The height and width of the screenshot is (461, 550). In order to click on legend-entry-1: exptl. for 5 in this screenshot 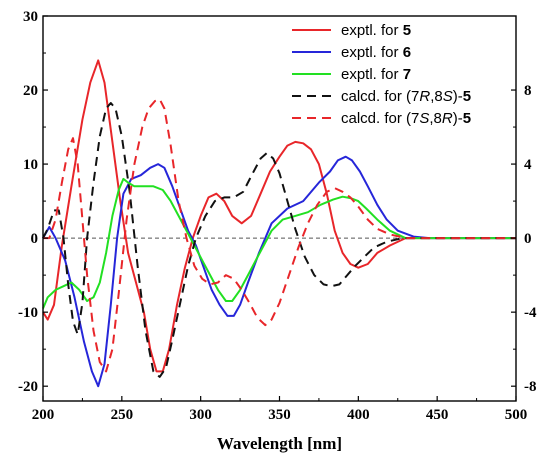, I will do `click(376, 30)`.